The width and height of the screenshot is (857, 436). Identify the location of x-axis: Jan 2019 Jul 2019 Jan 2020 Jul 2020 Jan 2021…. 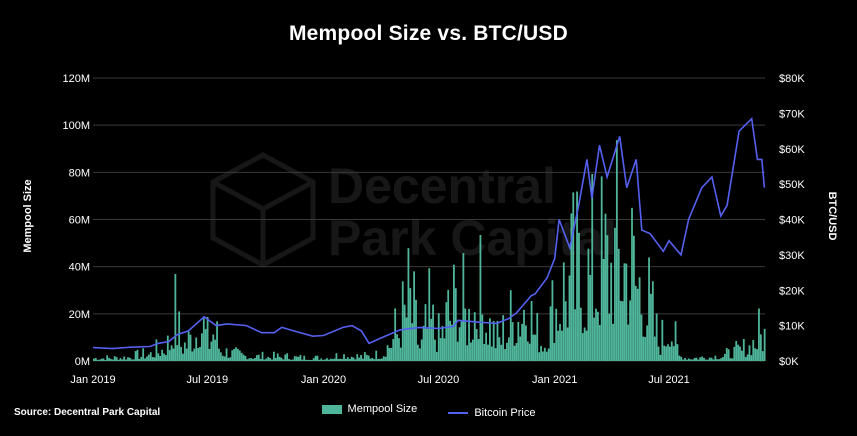
(379, 380).